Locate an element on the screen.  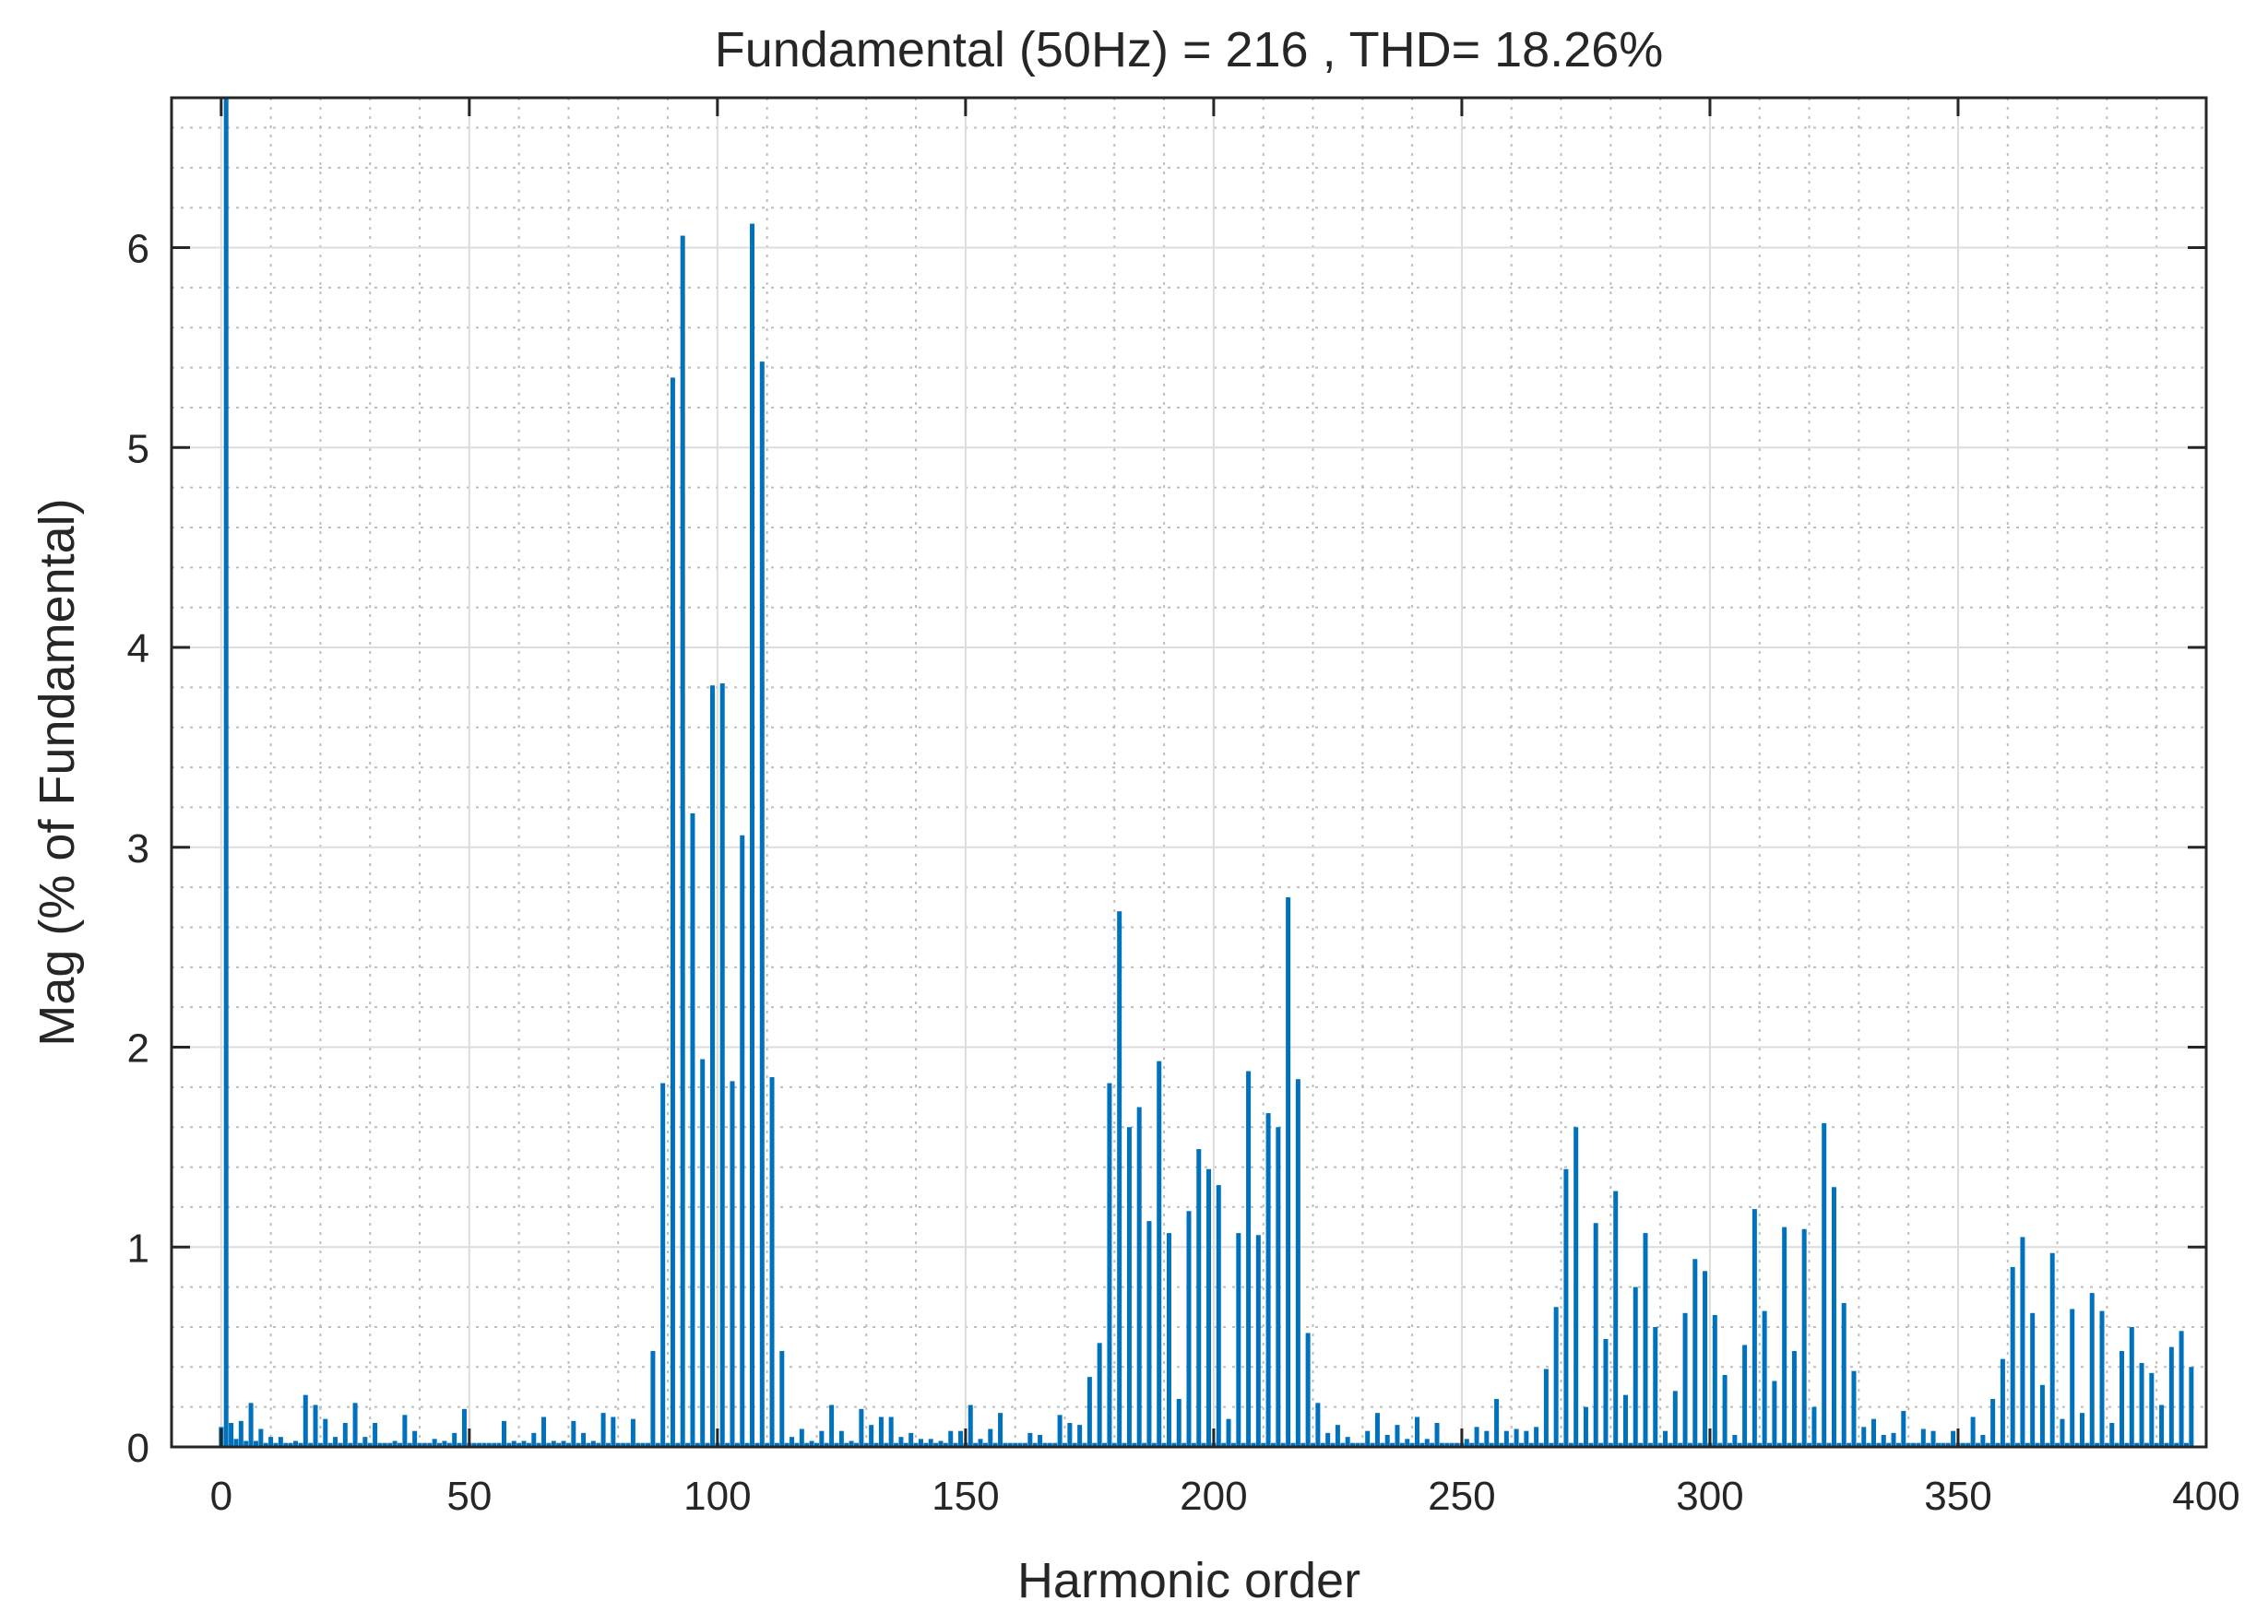
x-tick-label: 100 is located at coordinates (717, 1497).